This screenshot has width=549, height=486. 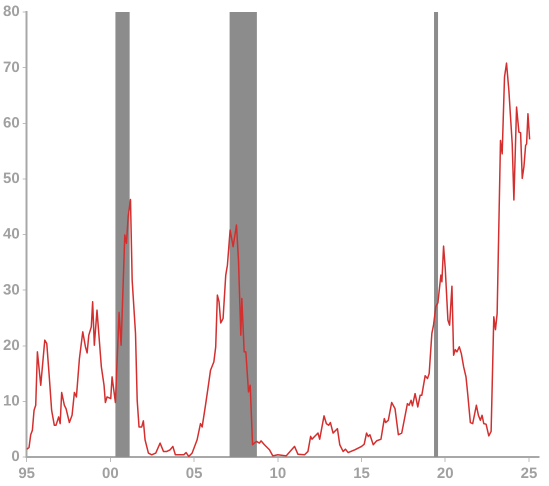 I want to click on y-tick-label: 20, so click(x=11, y=345).